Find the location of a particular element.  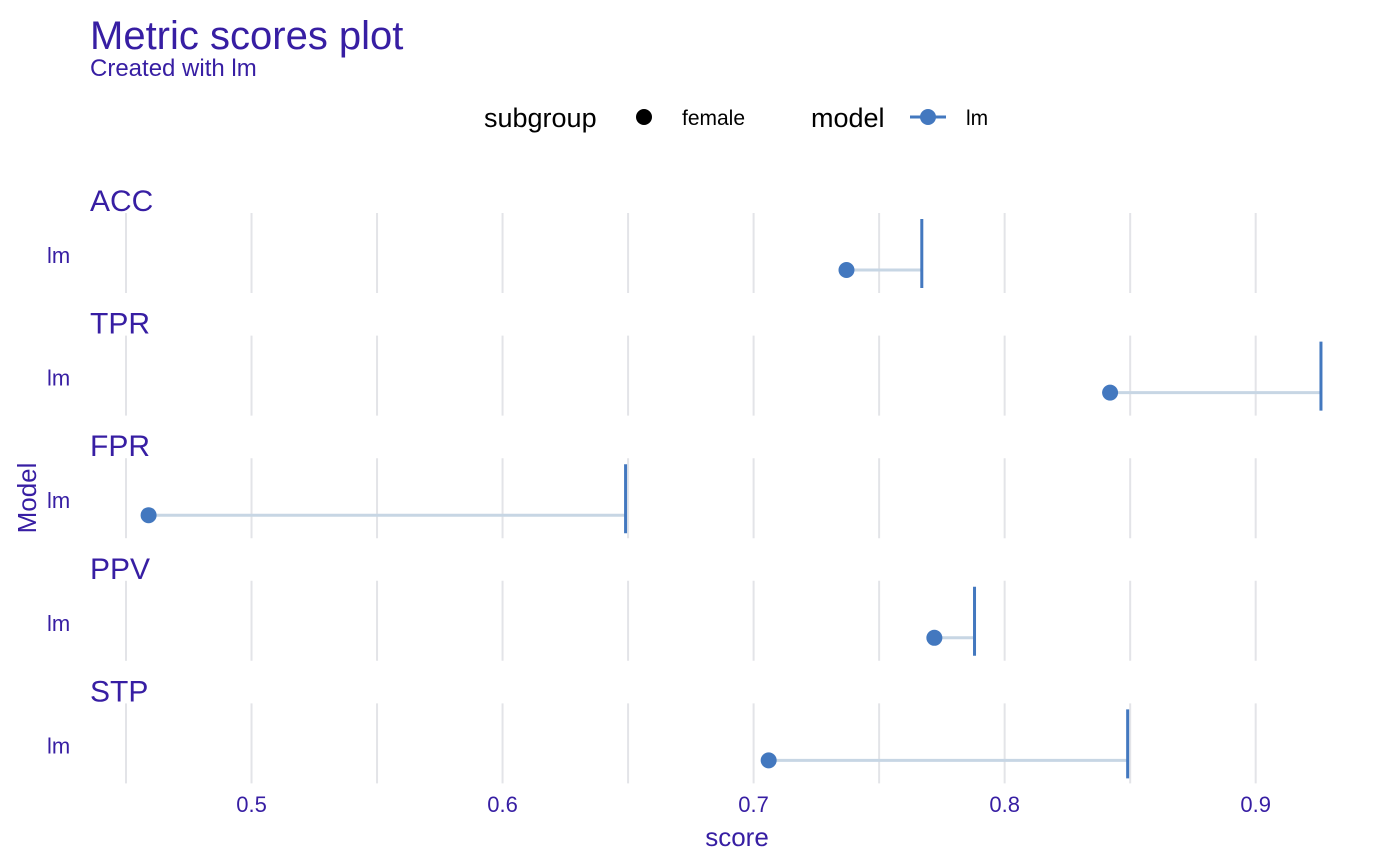

legend-label-lm: lm is located at coordinates (977, 118).